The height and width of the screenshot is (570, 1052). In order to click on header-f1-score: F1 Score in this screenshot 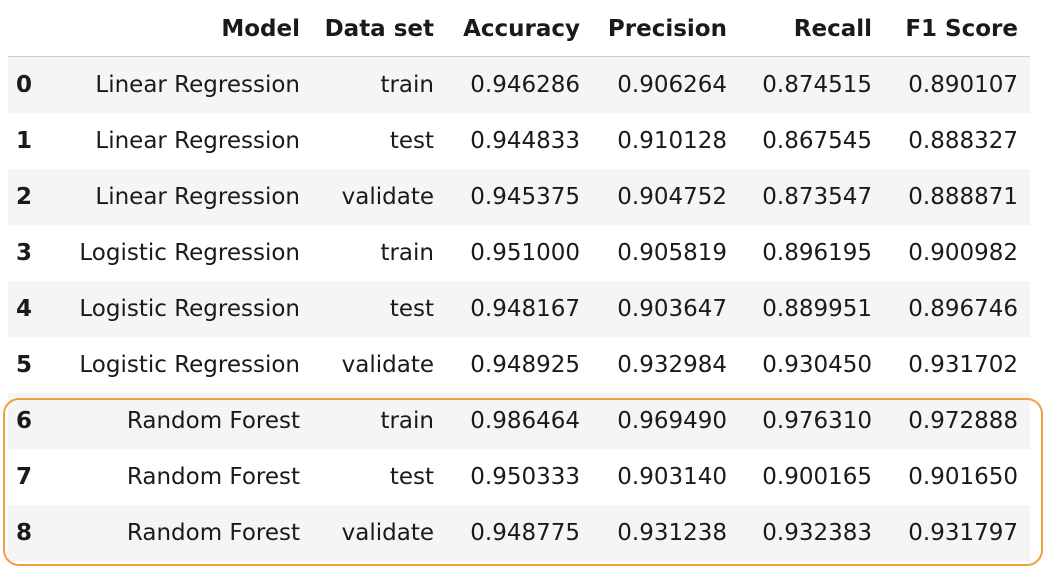, I will do `click(961, 28)`.